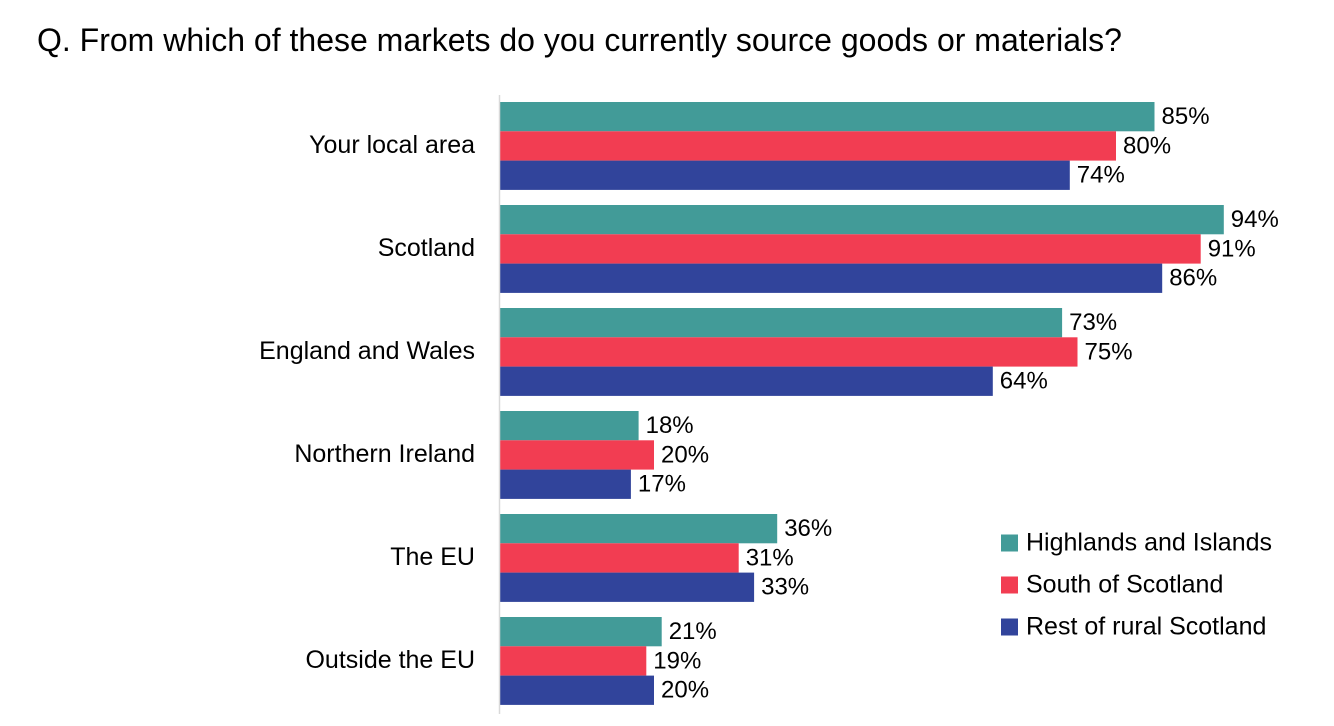 This screenshot has width=1334, height=726. Describe the element at coordinates (1146, 627) in the screenshot. I see `legend-label-rest-of-rural-scotland: Rest of rural Scotland` at that location.